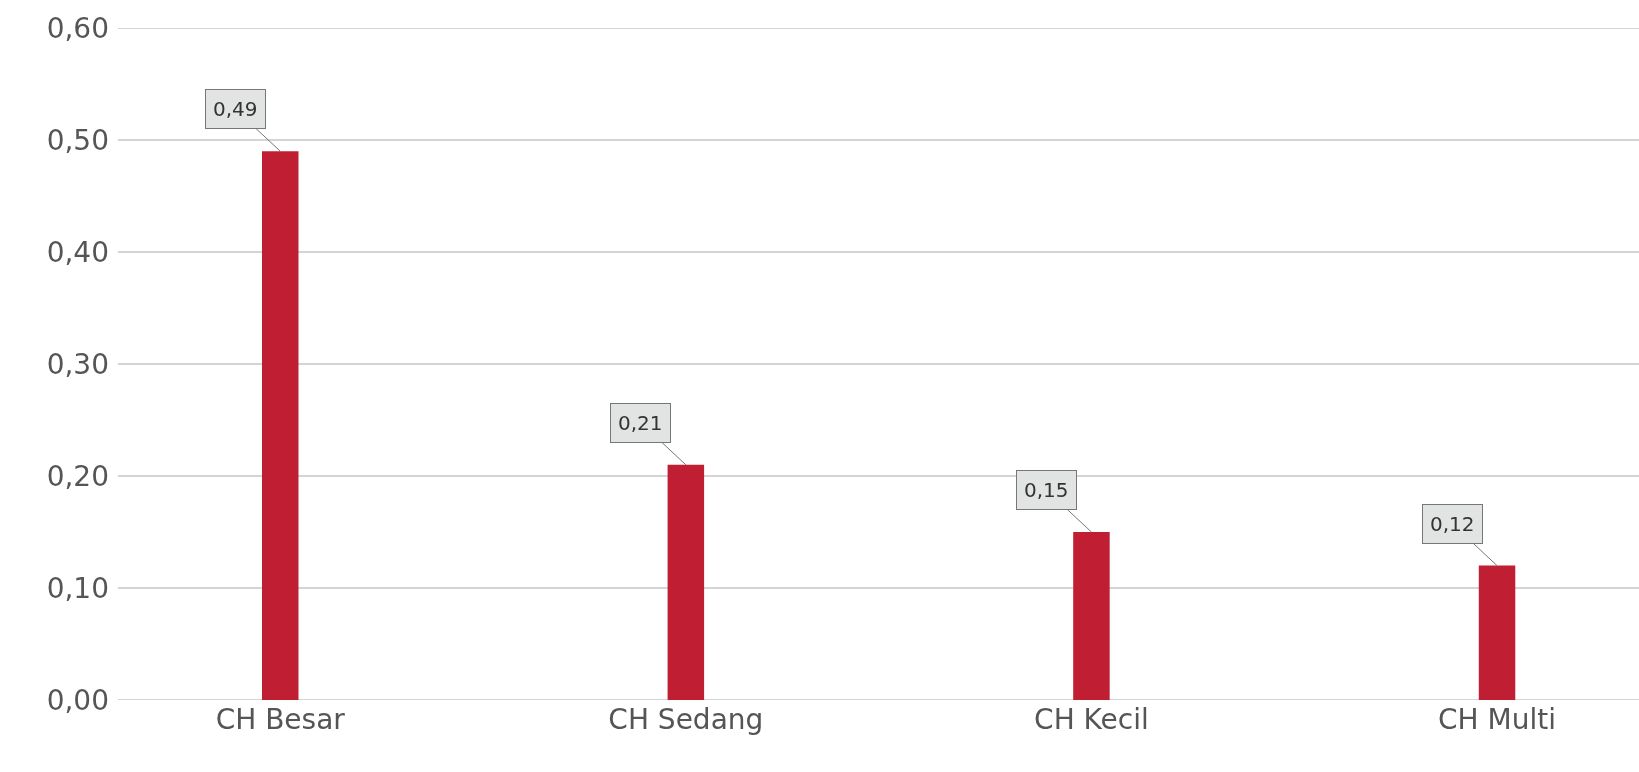 The image size is (1639, 772). I want to click on y-tick-label: 0,00, so click(77, 700).